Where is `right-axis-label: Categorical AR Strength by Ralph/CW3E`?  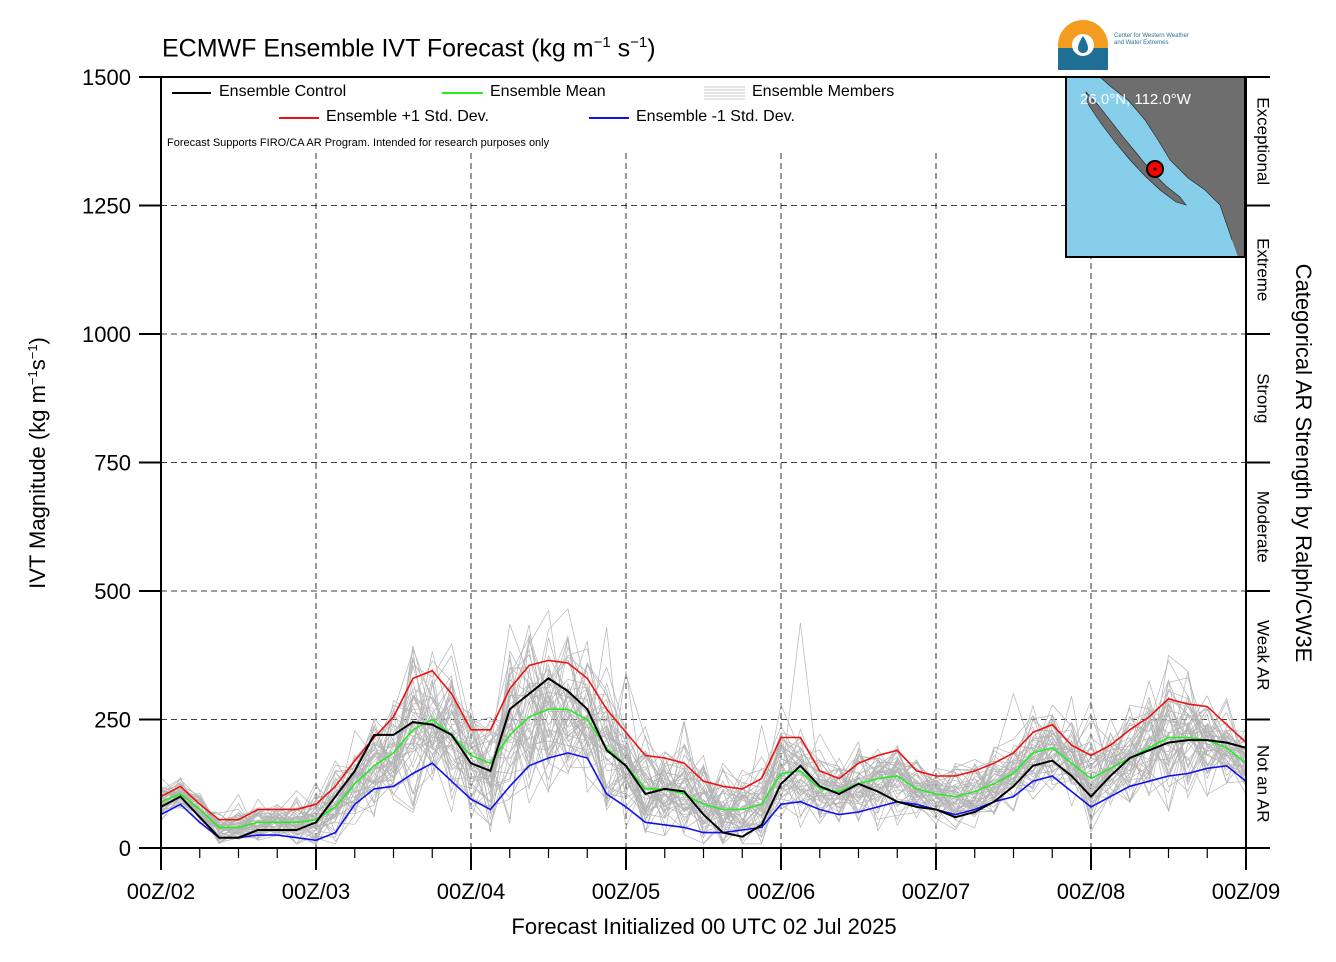
right-axis-label: Categorical AR Strength by Ralph/CW3E is located at coordinates (1303, 463).